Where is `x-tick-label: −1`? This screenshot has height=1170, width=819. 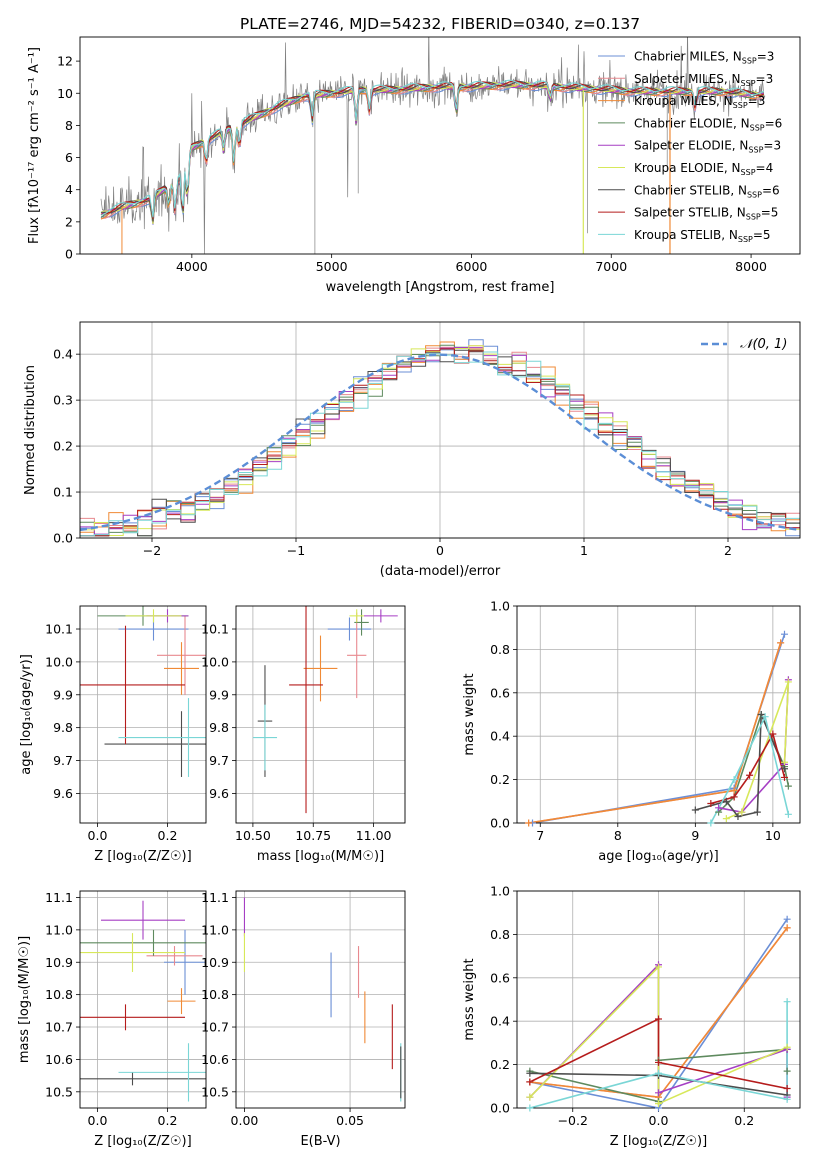 x-tick-label: −1 is located at coordinates (296, 550).